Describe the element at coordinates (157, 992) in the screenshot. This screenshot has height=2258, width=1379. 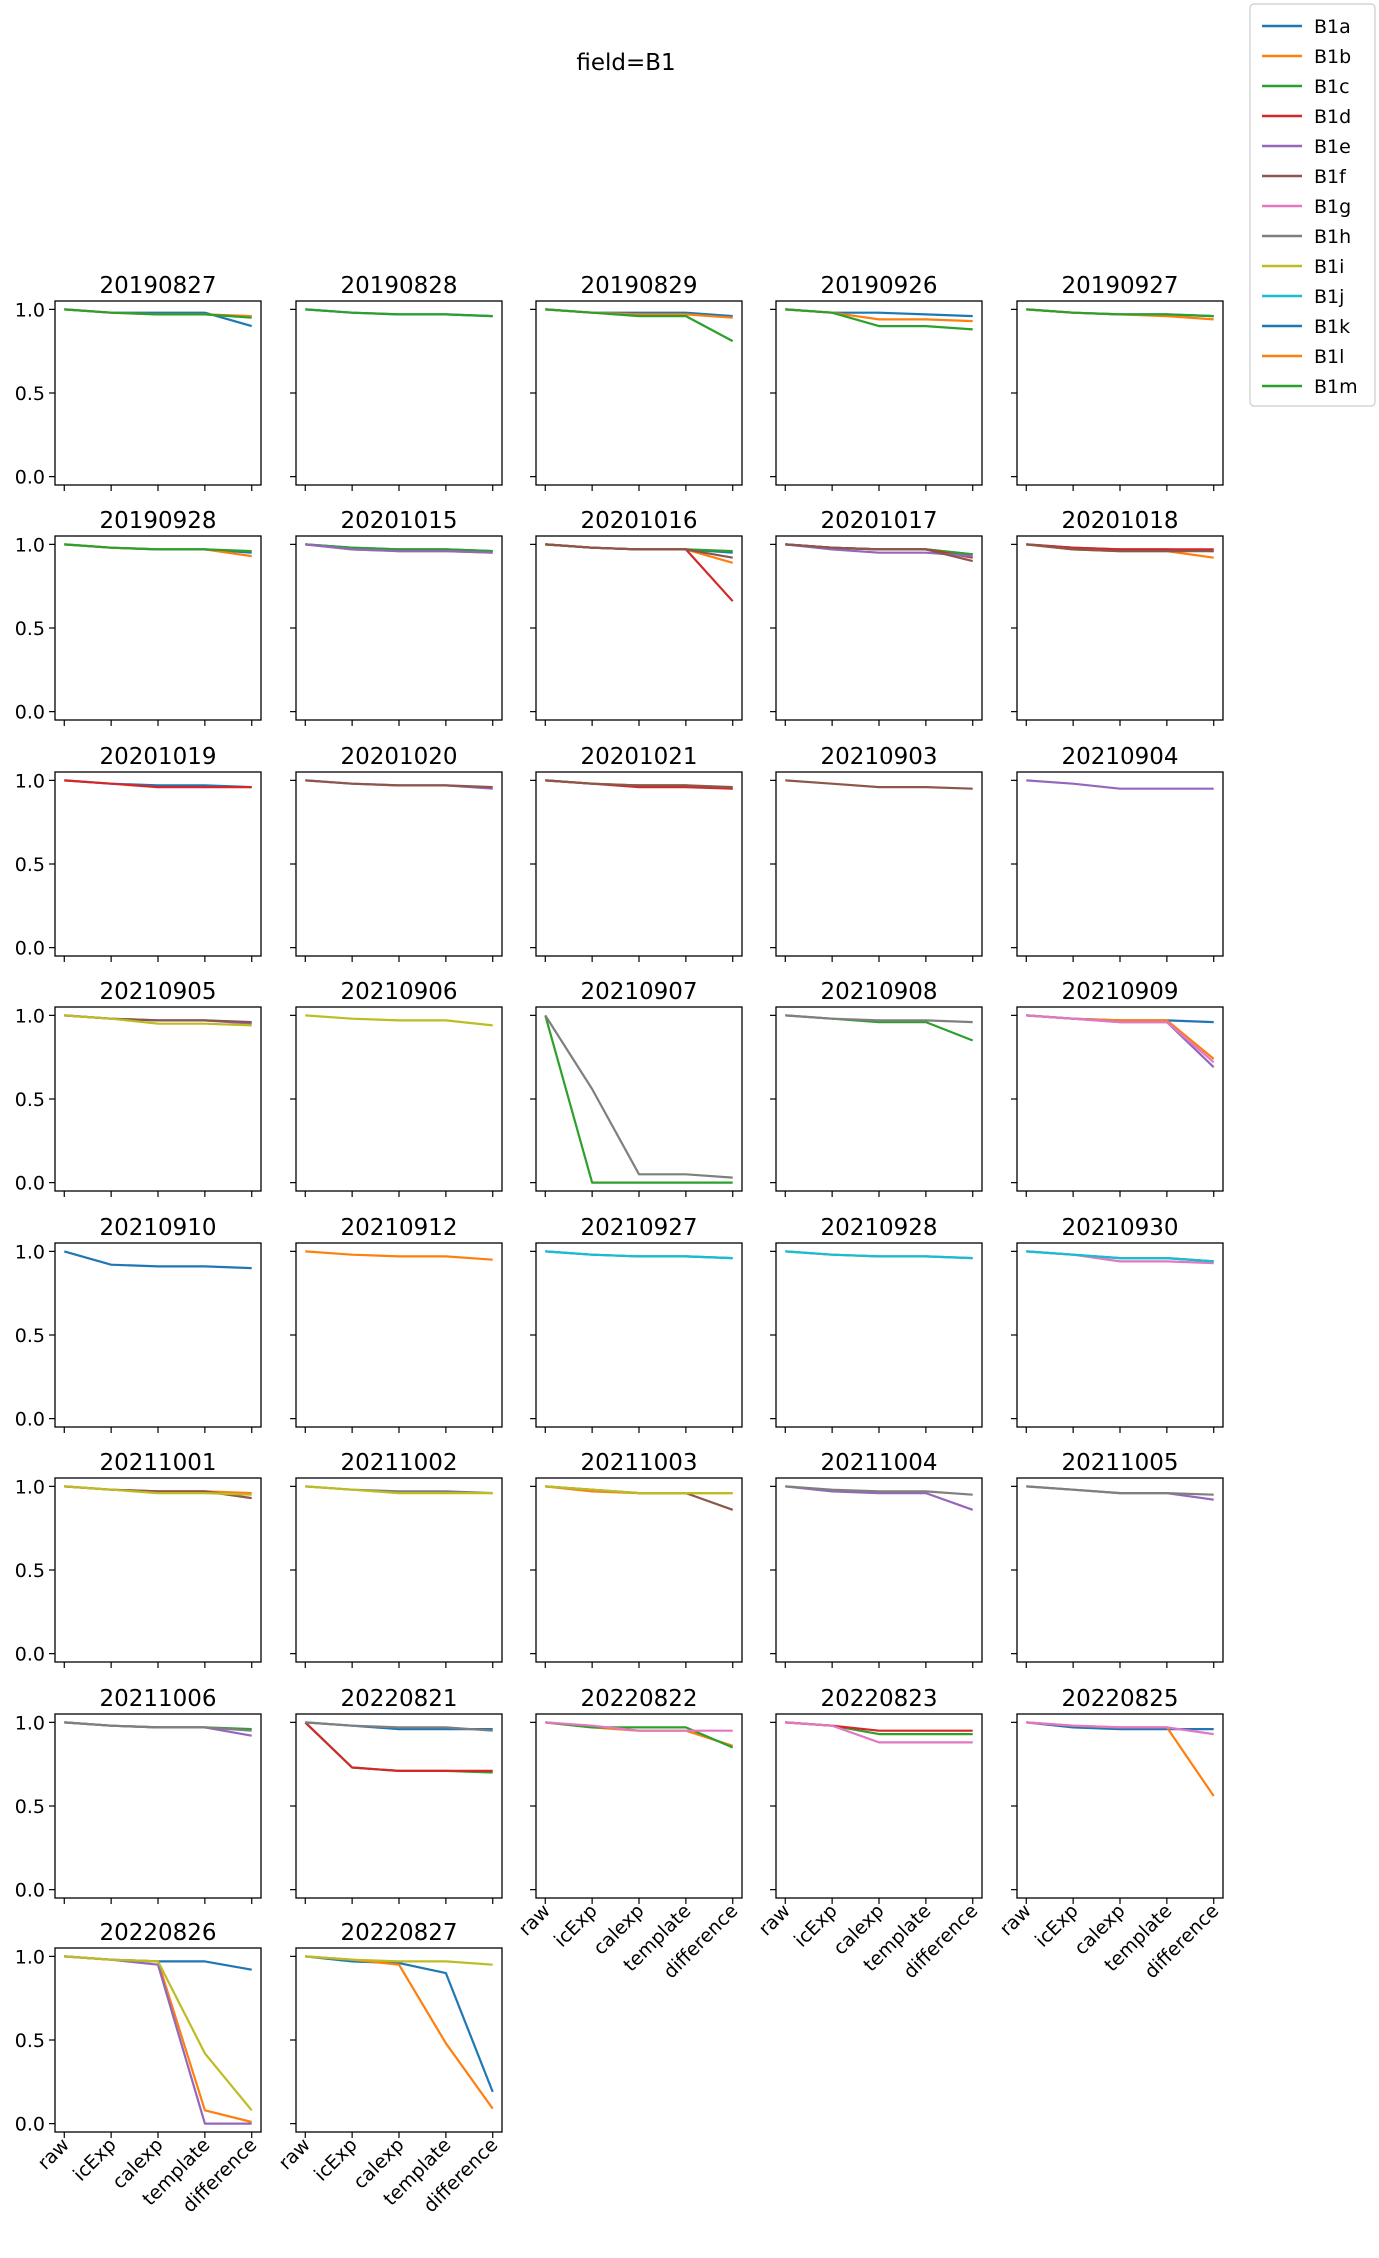
I see `panel-title: 20210905` at that location.